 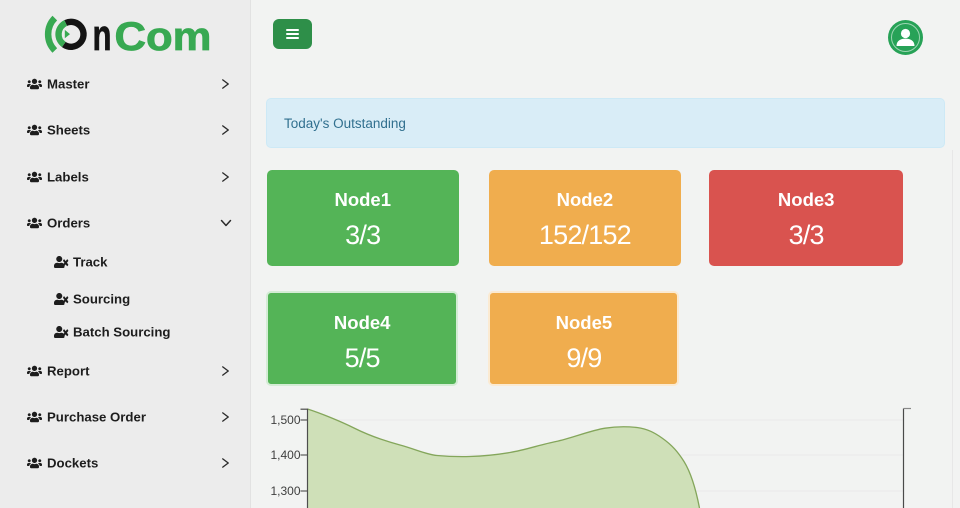 I want to click on svg-text: 1,300, so click(x=285, y=491).